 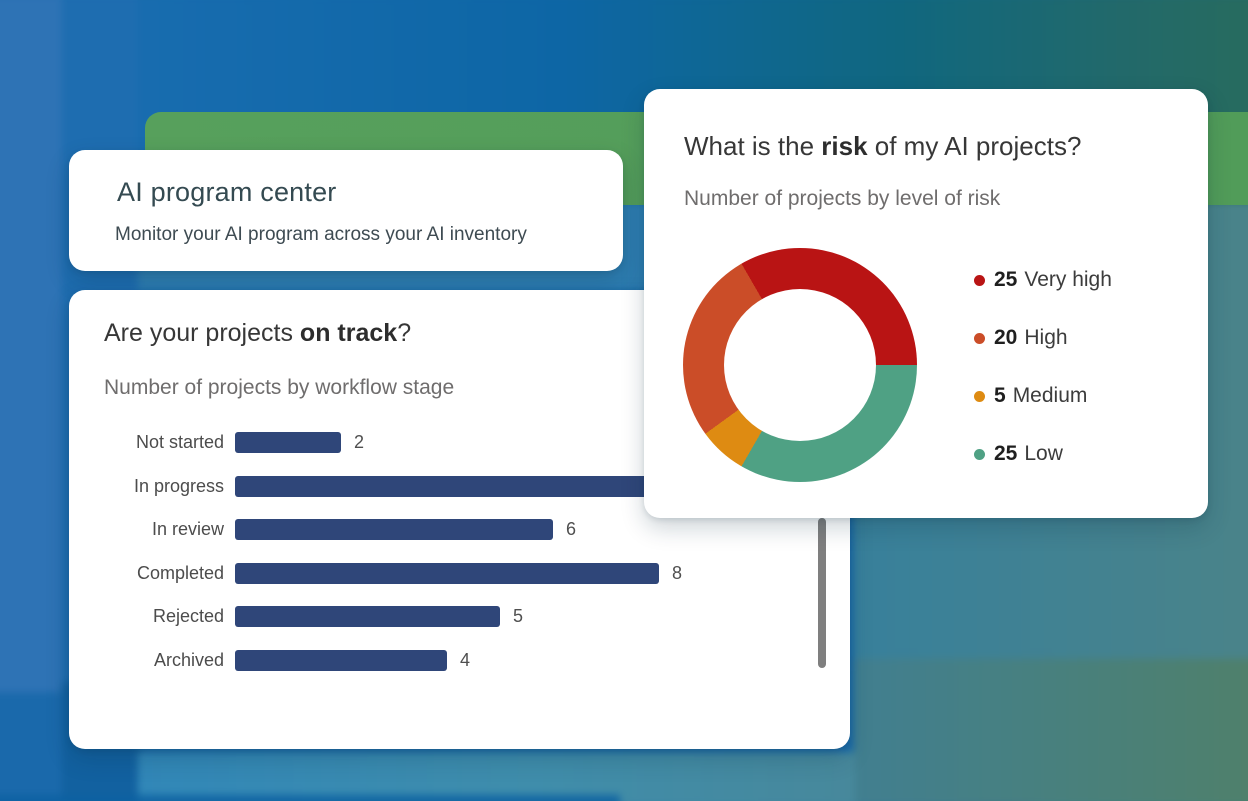 What do you see at coordinates (1068, 279) in the screenshot?
I see `legend-label: Very high` at bounding box center [1068, 279].